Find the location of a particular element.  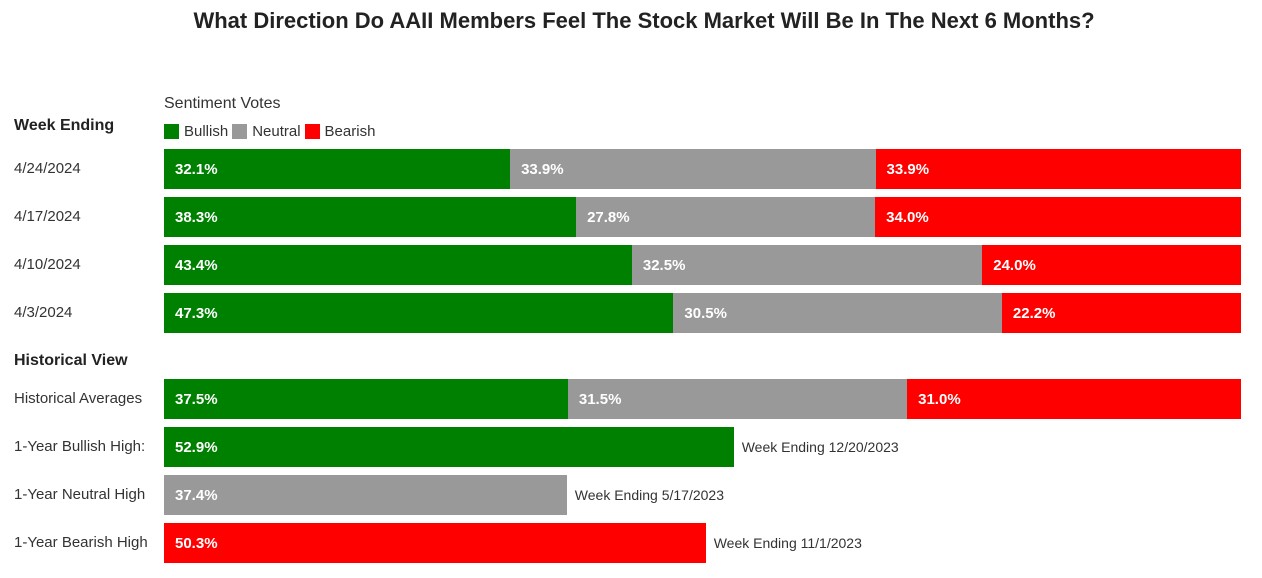

neutral-high-bar-row: 37.4% is located at coordinates (365, 495).